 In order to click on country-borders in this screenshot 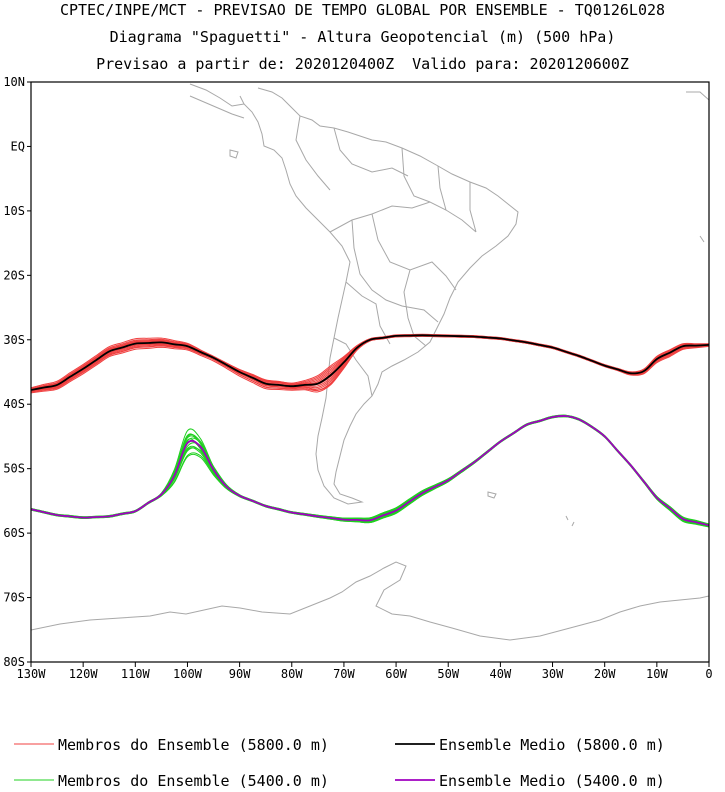, I will do `click(386, 256)`.